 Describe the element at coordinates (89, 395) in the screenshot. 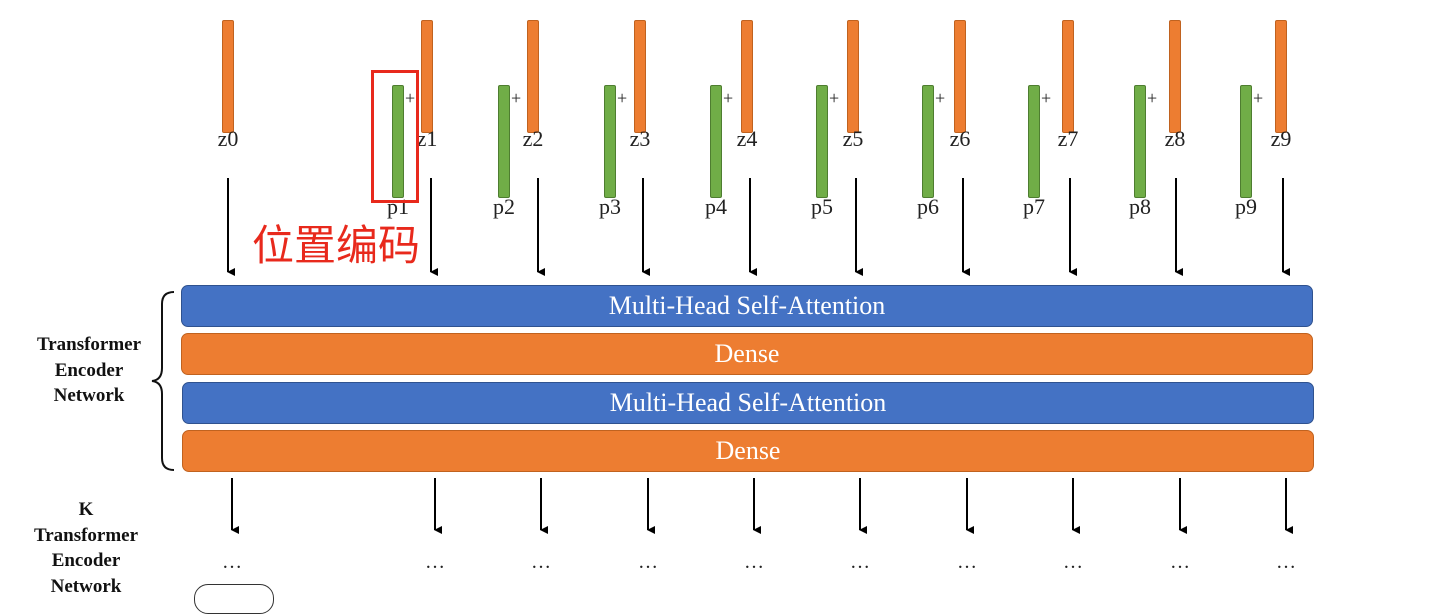

I see `encoder-label-line: Network` at that location.